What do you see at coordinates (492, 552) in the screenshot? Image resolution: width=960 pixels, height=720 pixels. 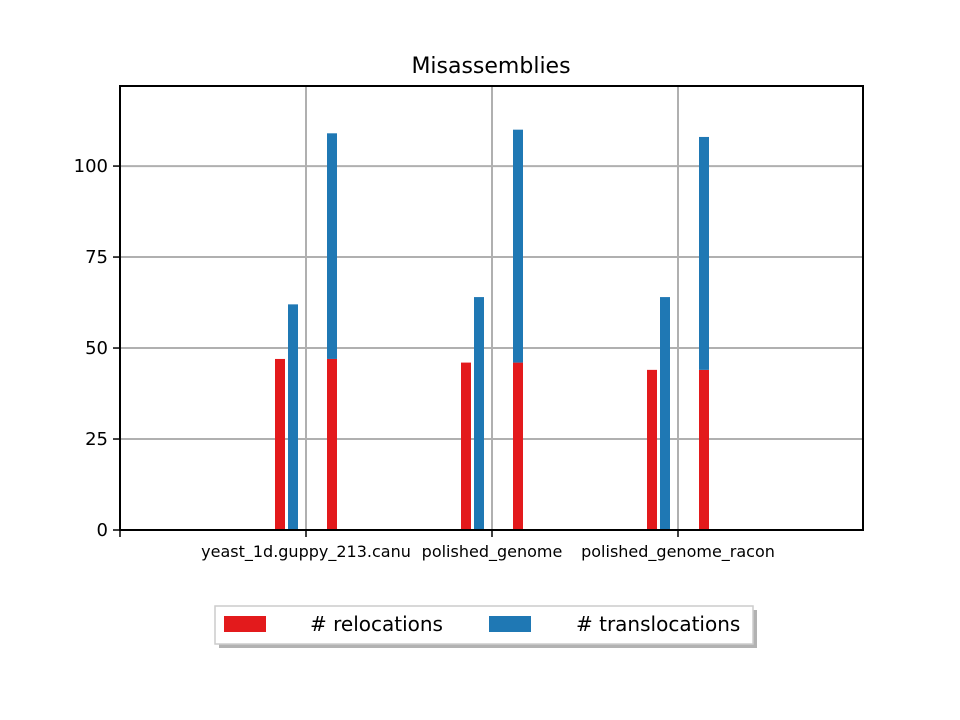 I see `x-tick-label: polished_genome` at bounding box center [492, 552].